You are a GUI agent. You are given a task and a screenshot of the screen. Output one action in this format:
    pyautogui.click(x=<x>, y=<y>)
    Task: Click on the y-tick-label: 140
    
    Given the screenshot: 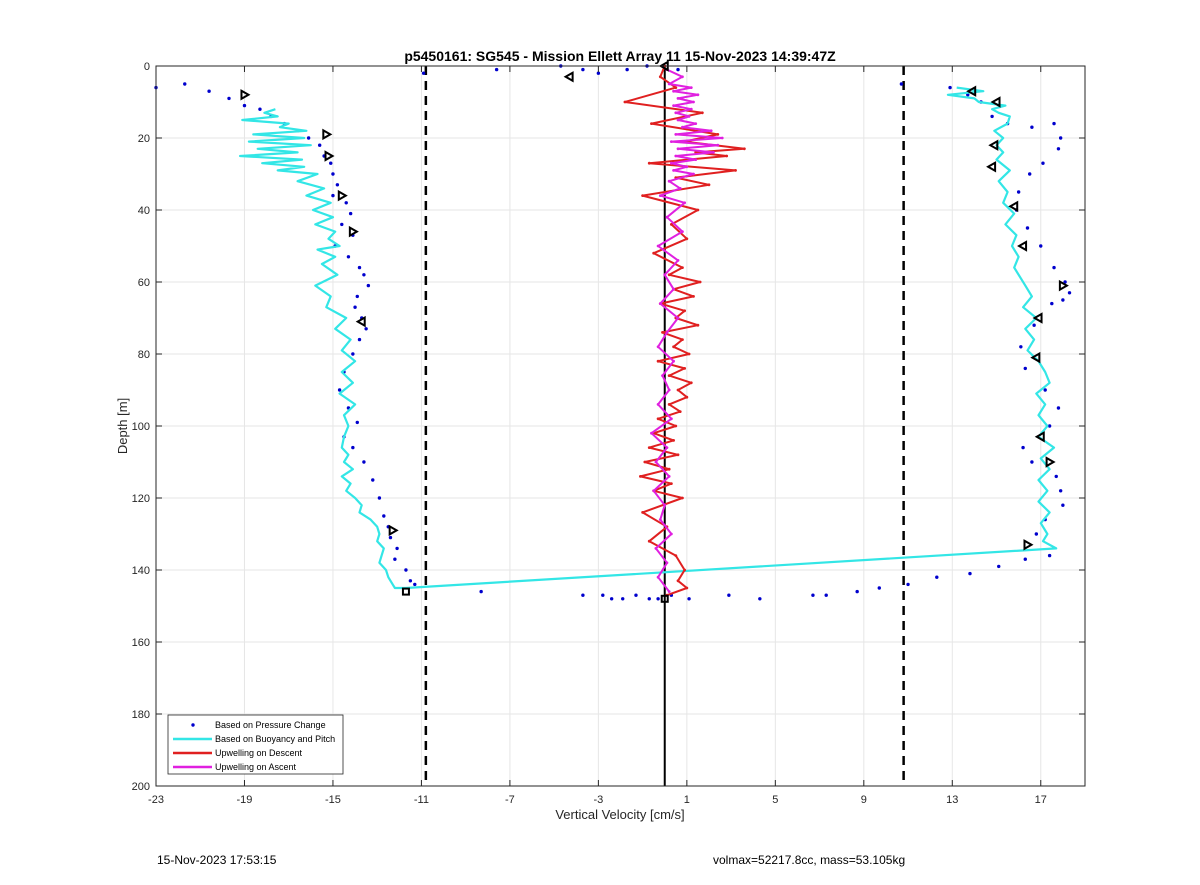 What is the action you would take?
    pyautogui.click(x=141, y=571)
    